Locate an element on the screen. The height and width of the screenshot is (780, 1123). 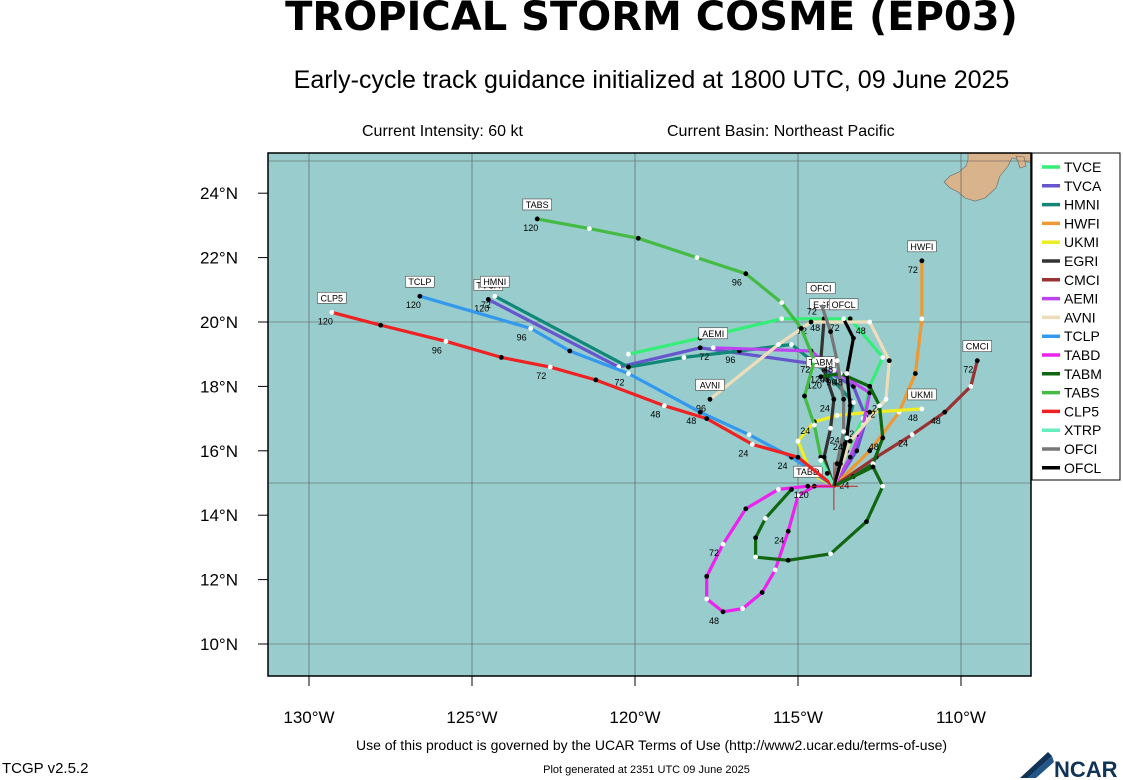
model-label: TABD is located at coordinates (808, 472).